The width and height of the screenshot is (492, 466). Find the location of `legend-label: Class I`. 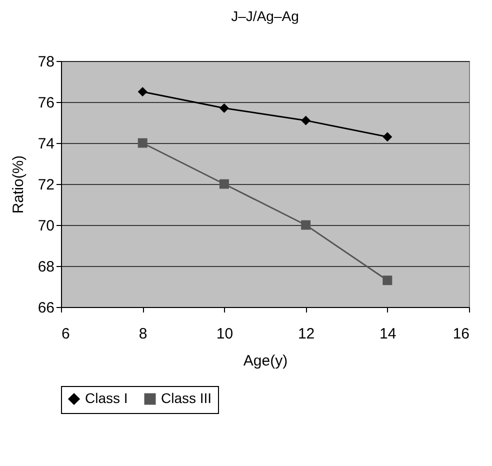

legend-label: Class I is located at coordinates (106, 398).